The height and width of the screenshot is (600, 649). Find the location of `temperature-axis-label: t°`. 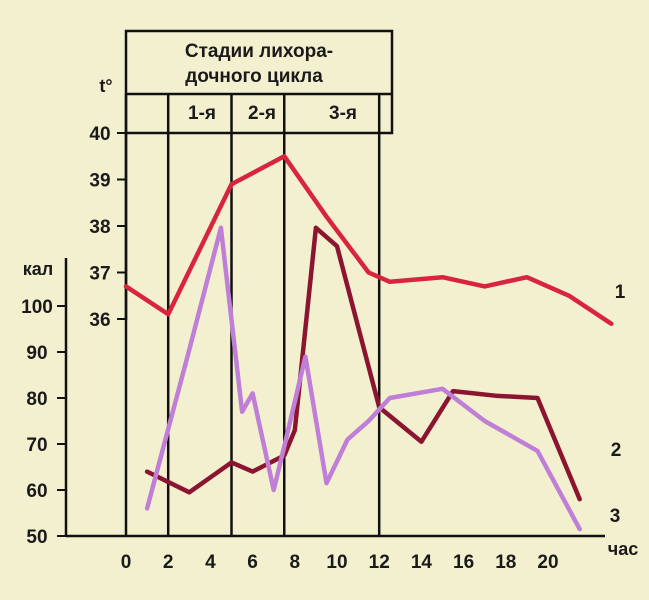

temperature-axis-label: t° is located at coordinates (105, 86).